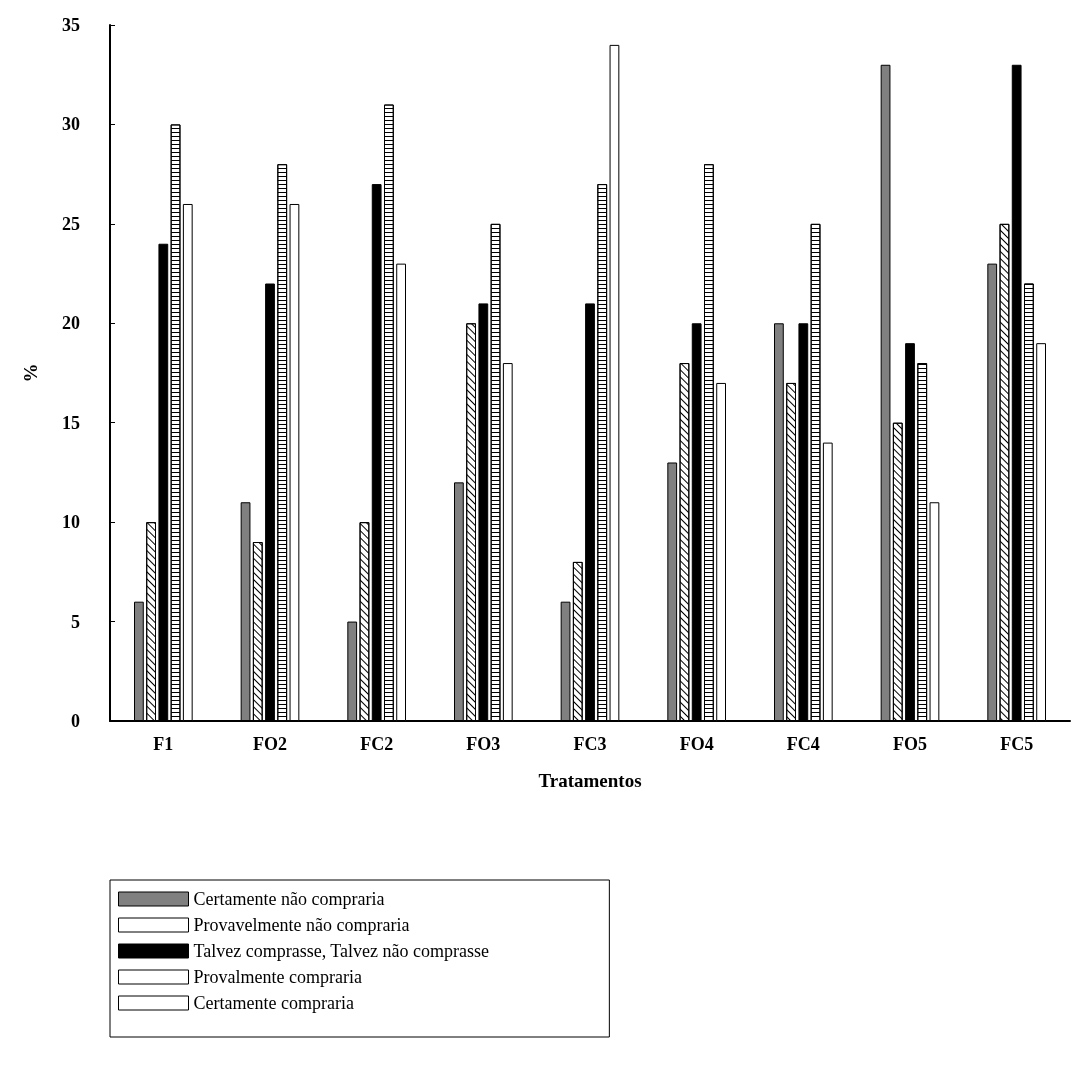 Image resolution: width=1075 pixels, height=1091 pixels. I want to click on y-tick-label: 20, so click(71, 323).